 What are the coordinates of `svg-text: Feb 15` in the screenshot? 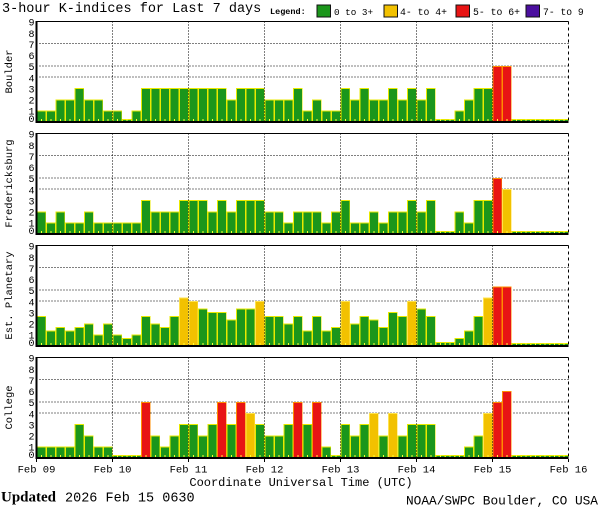 It's located at (493, 471).